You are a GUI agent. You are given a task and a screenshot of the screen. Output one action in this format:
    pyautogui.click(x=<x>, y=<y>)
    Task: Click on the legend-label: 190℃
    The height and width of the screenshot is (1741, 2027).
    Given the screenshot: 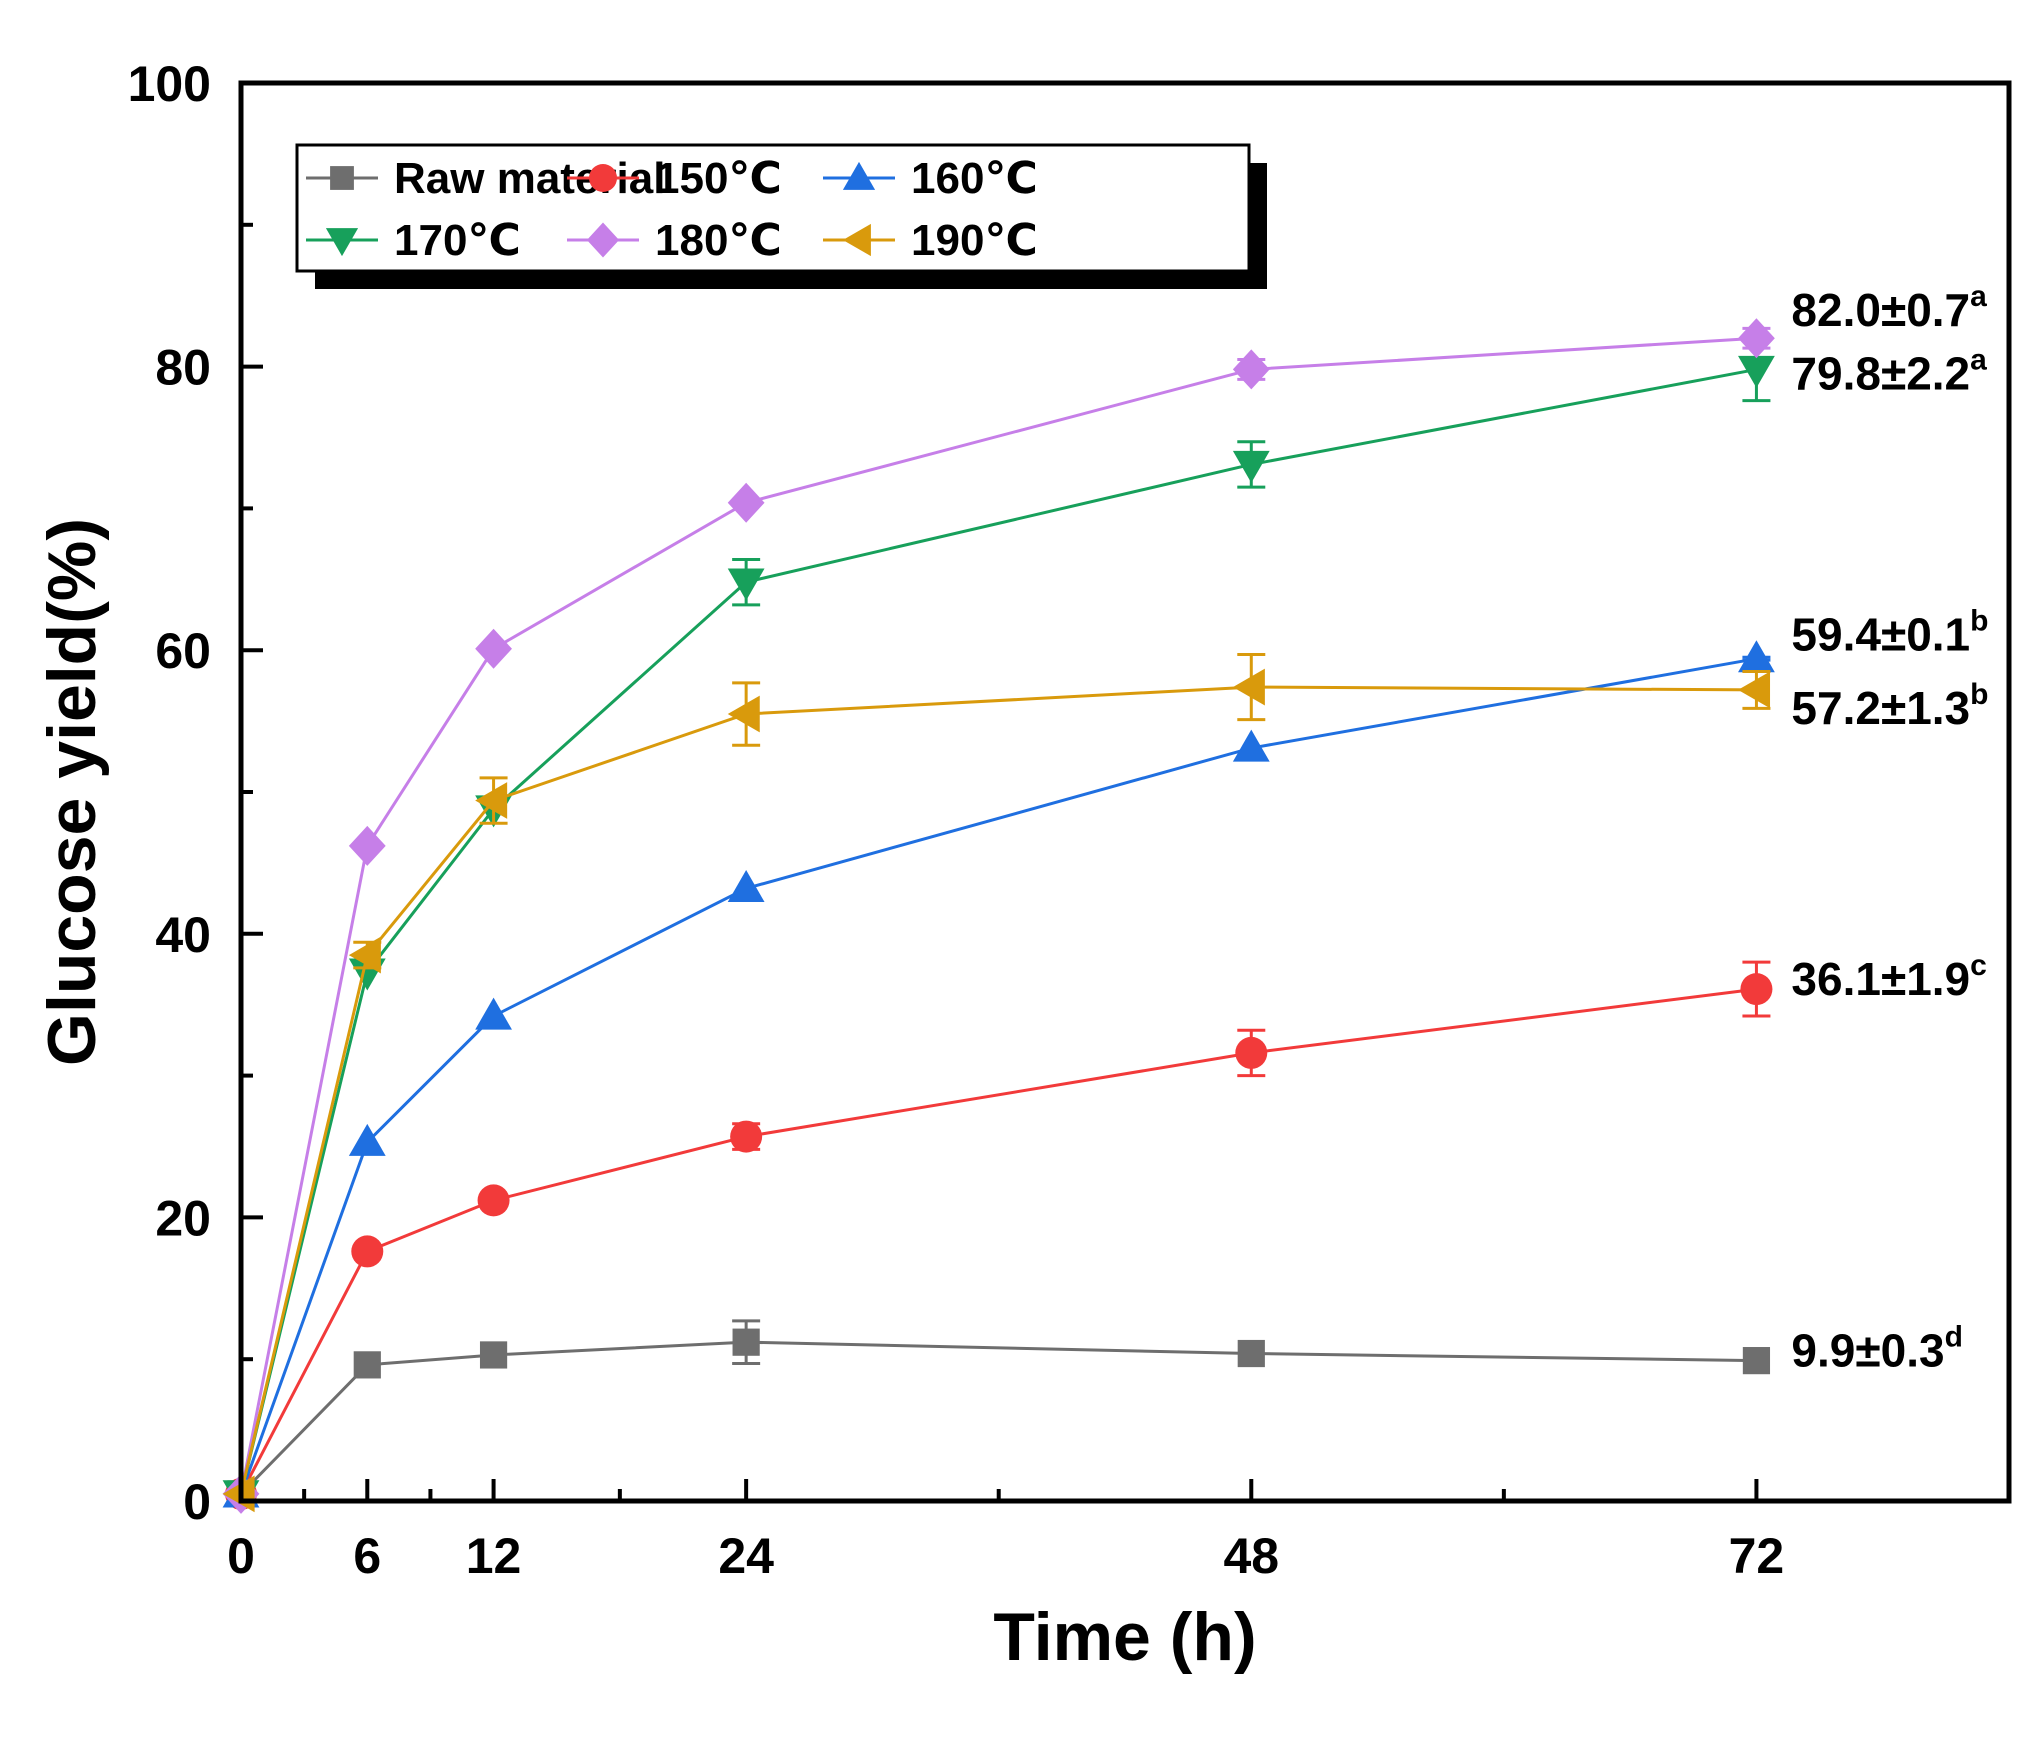 What is the action you would take?
    pyautogui.click(x=974, y=240)
    